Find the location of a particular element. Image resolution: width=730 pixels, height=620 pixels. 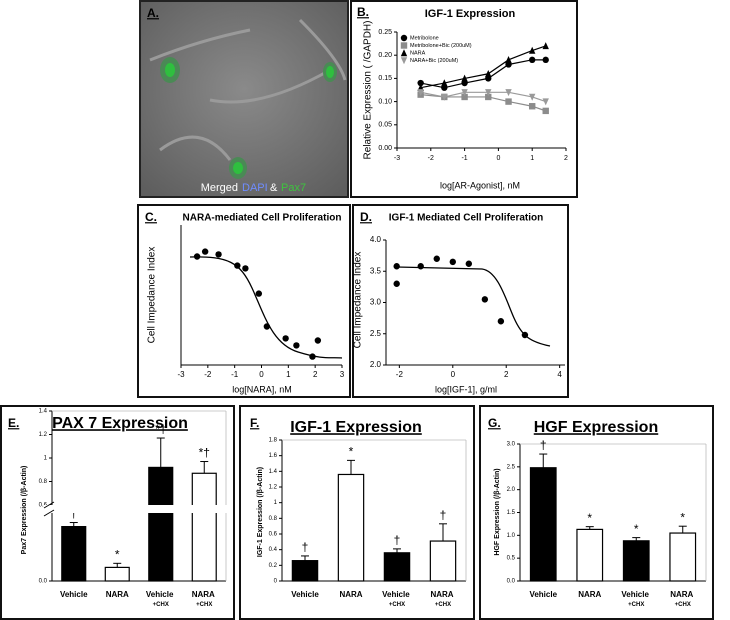

x-tick-label: 2 is located at coordinates (315, 374).